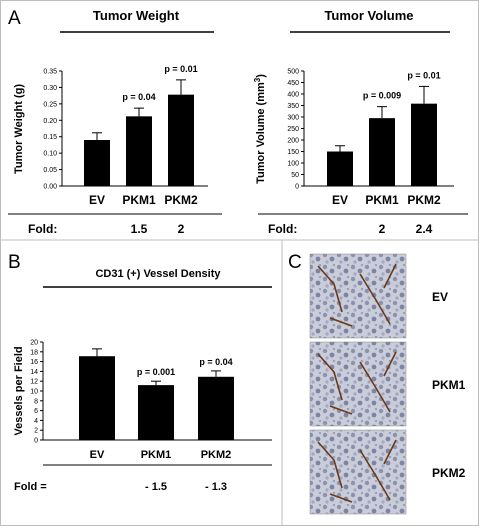 This screenshot has width=479, height=526. Describe the element at coordinates (14, 262) in the screenshot. I see `panel-label-b: B` at that location.